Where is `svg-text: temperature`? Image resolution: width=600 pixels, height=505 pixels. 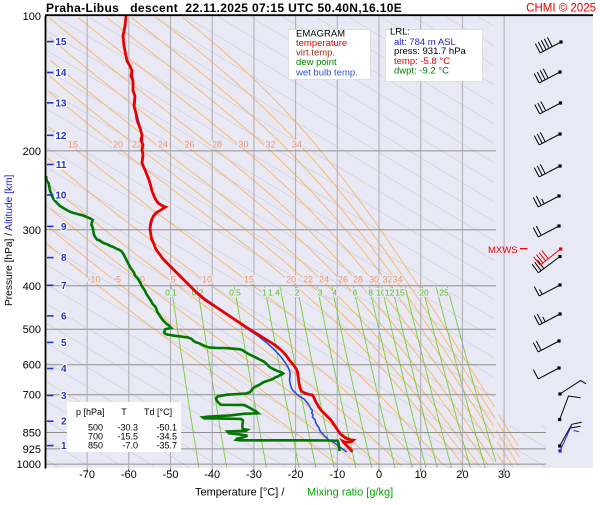
svg-text: temperature is located at coordinates (321, 43).